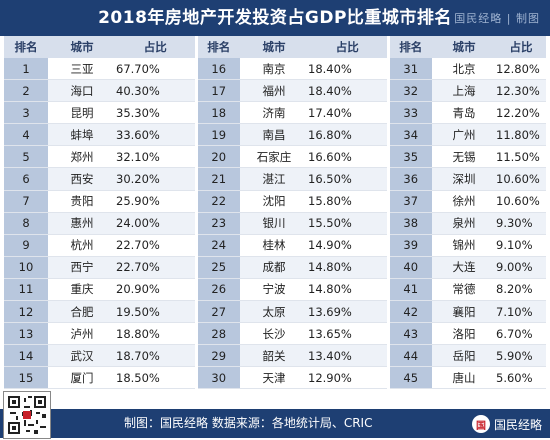 The width and height of the screenshot is (550, 440). I want to click on rank-cell: 22, so click(217, 201).